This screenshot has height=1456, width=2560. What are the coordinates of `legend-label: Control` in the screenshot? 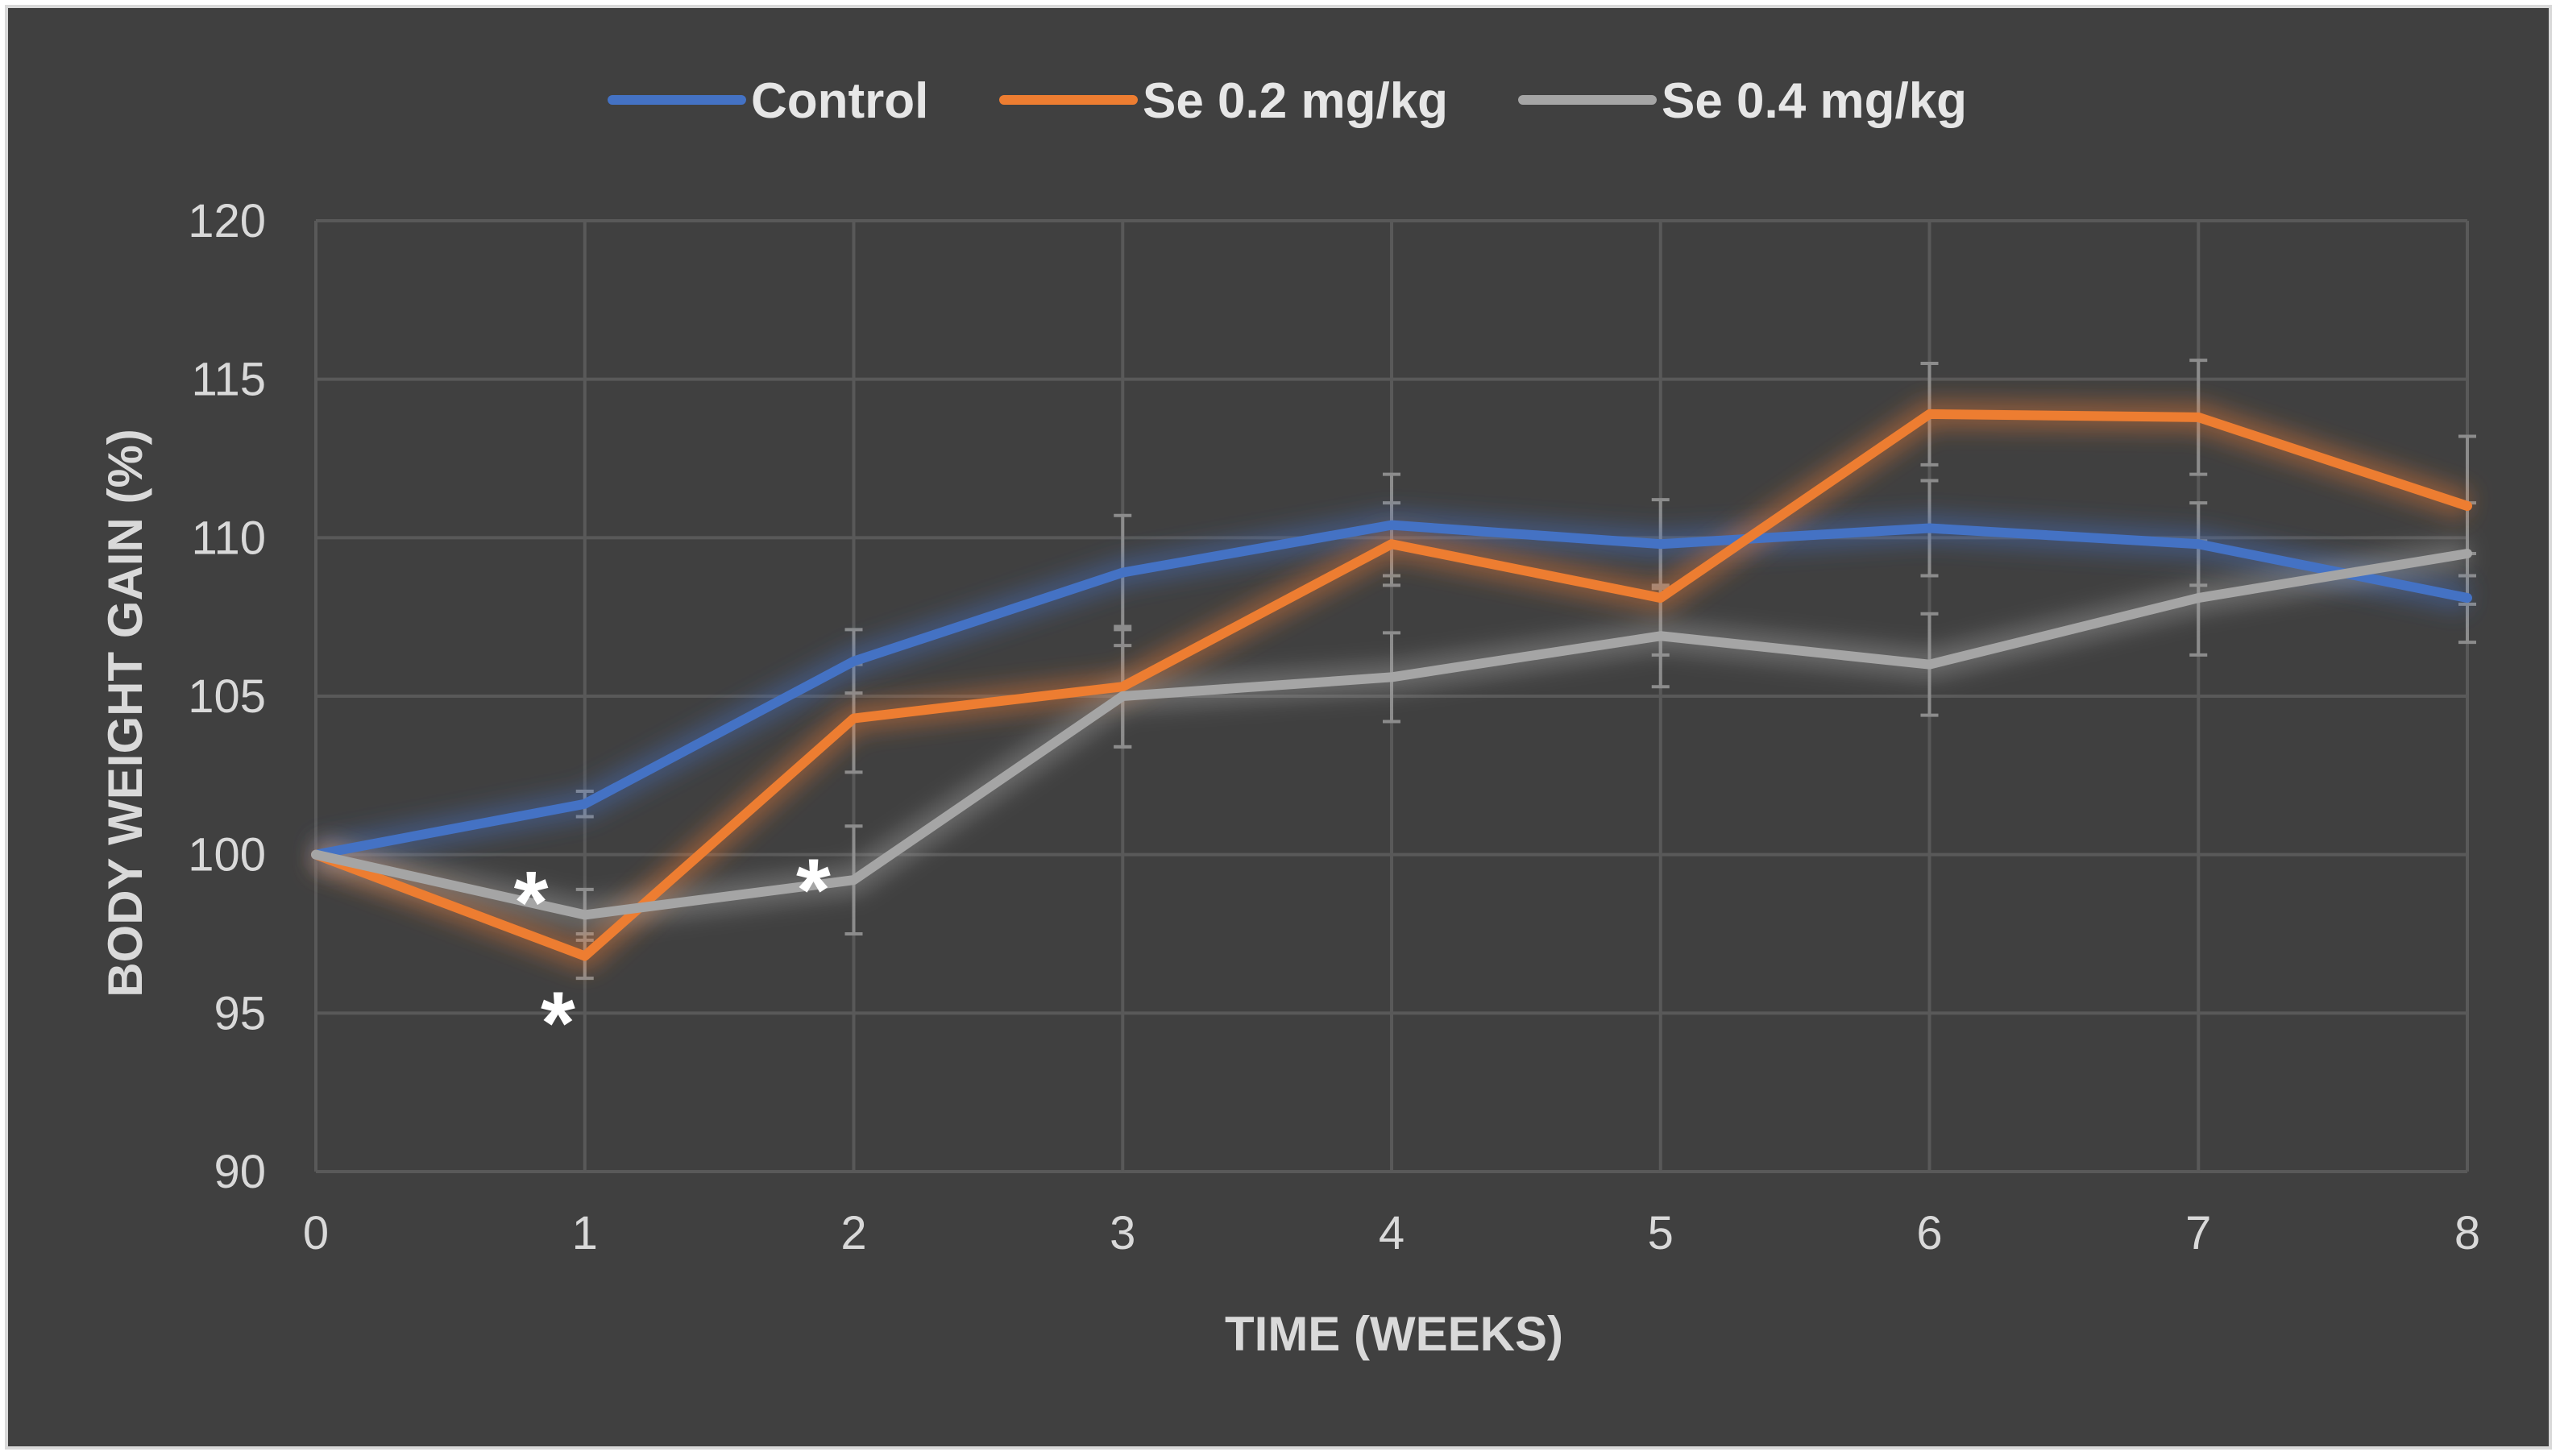 It's located at (839, 101).